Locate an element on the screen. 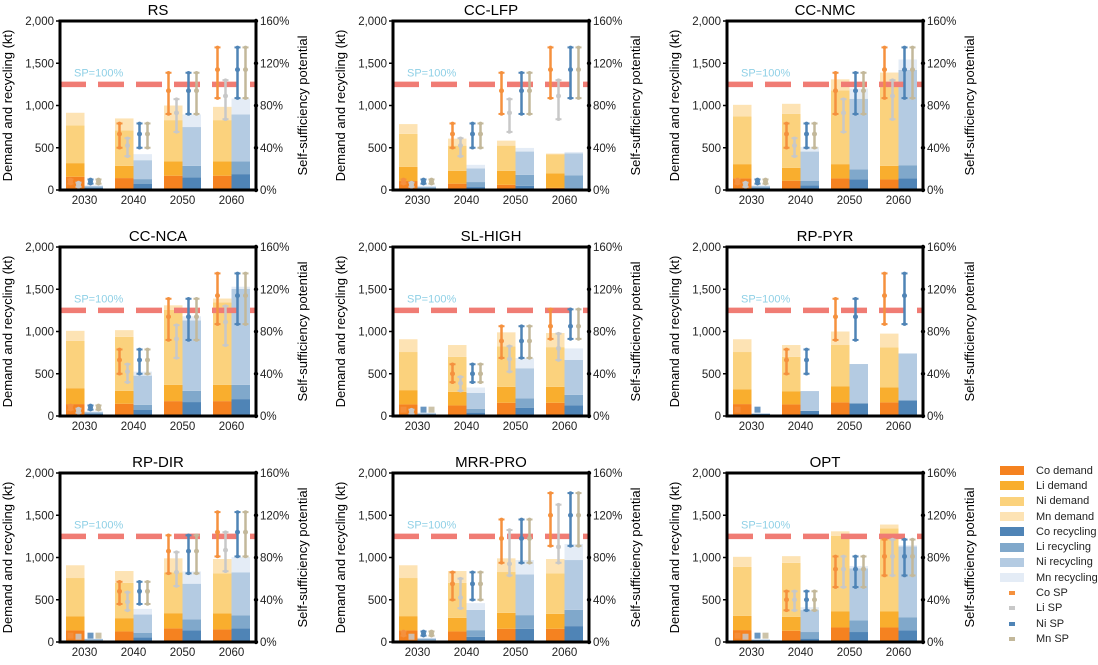  legend-label: Ni demand is located at coordinates (1063, 501).